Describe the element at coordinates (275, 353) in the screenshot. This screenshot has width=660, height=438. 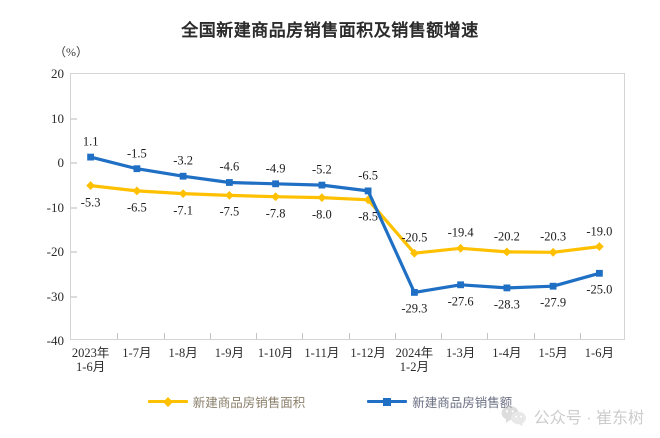
I see `x-axis-tick-label: 1-10月` at that location.